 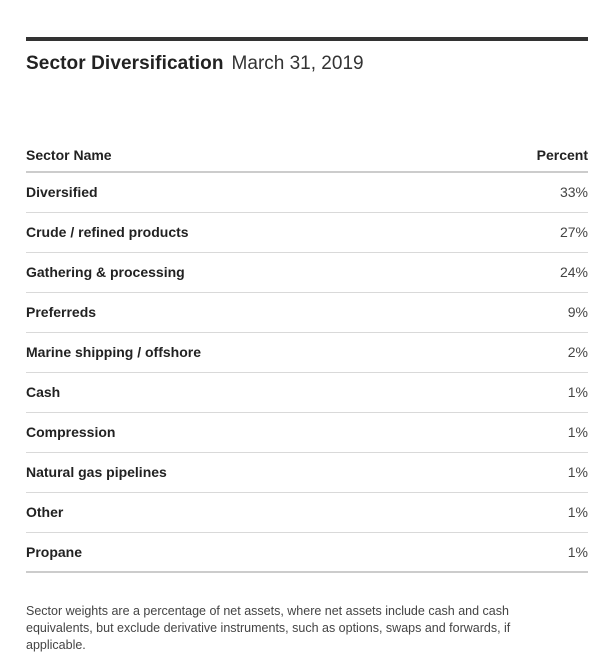 I want to click on sector-percent: 33%, so click(x=524, y=192).